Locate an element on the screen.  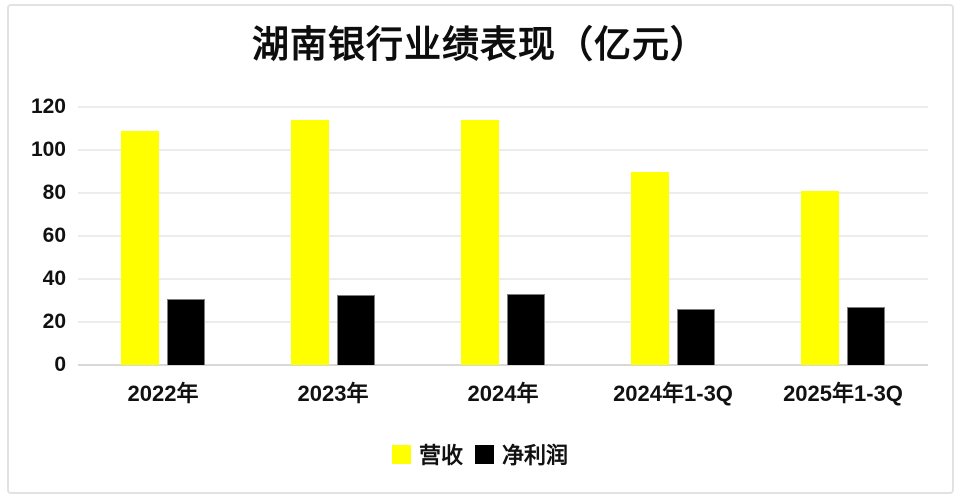
x-axis: 2022年 2023年 2024年 2024年1-3Q 2025年1-3Q is located at coordinates (503, 391).